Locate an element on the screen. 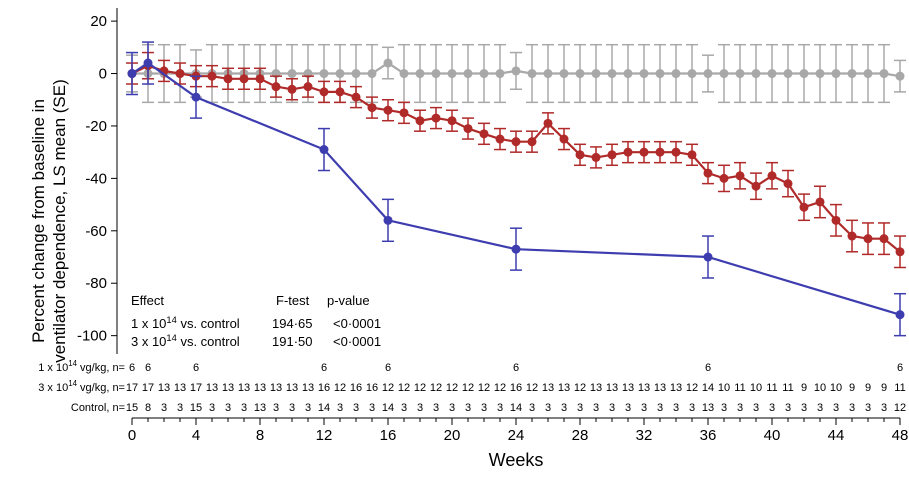 The image size is (909, 478). x-tick-label: 48 is located at coordinates (900, 435).